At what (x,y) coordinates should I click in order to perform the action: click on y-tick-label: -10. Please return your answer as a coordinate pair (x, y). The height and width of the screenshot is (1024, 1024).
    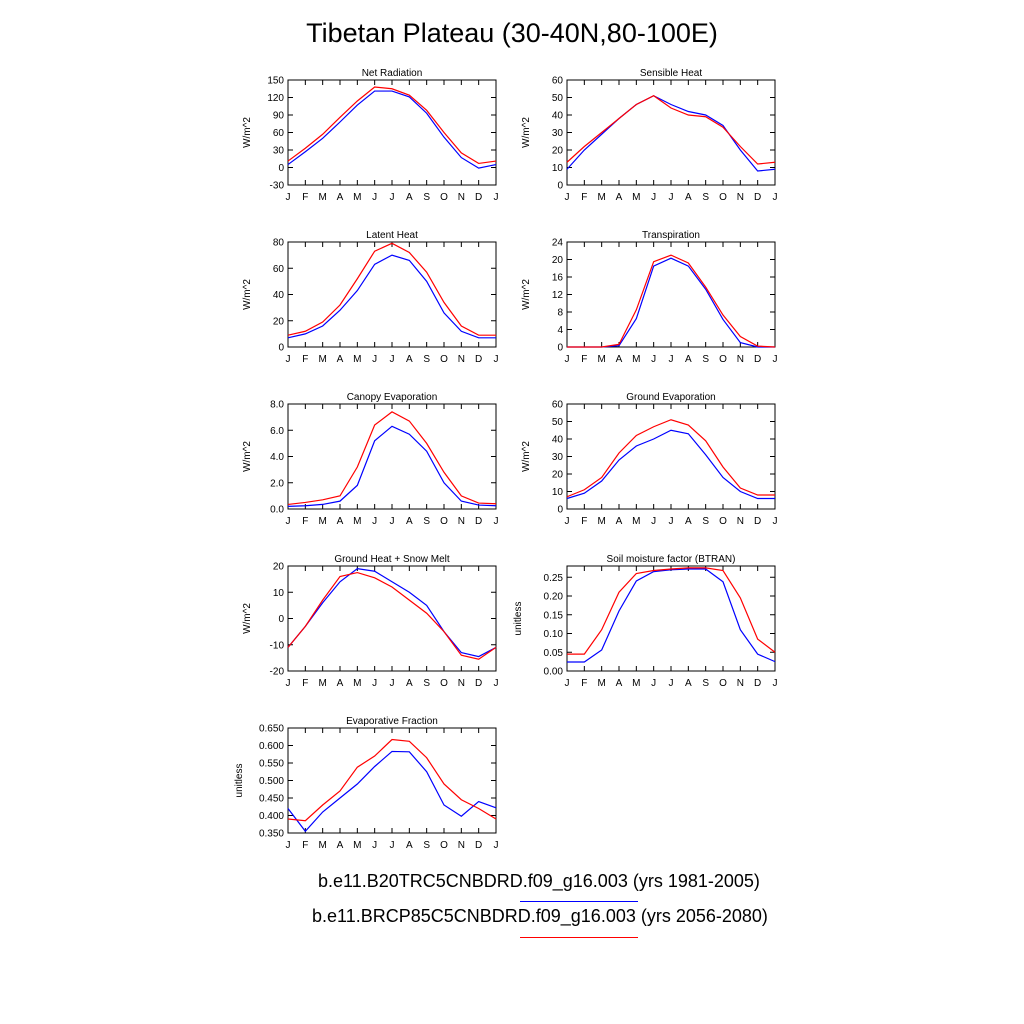
    Looking at the image, I should click on (277, 645).